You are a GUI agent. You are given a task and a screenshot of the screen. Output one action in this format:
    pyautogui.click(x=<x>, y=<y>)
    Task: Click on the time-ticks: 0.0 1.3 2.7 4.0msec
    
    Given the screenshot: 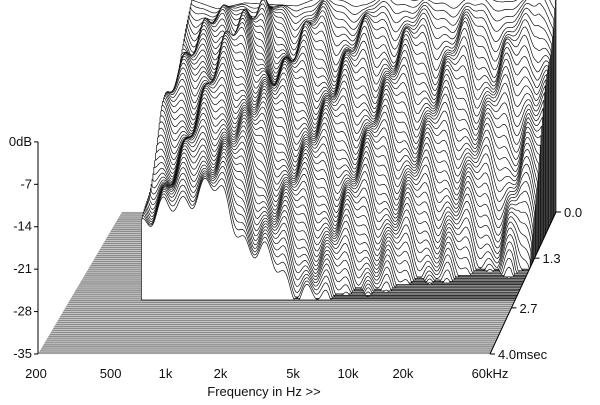 What is the action you would take?
    pyautogui.click(x=535, y=283)
    